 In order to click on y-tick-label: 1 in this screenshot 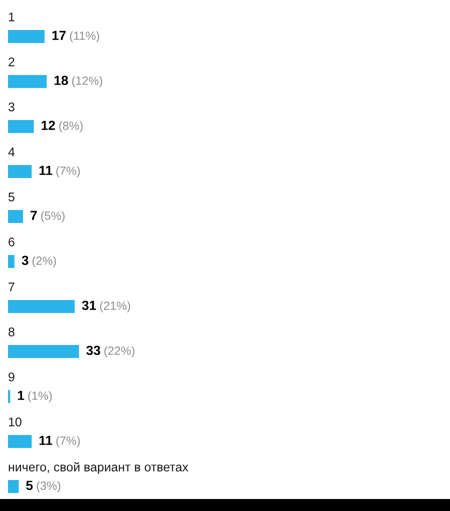, I will do `click(11, 17)`.